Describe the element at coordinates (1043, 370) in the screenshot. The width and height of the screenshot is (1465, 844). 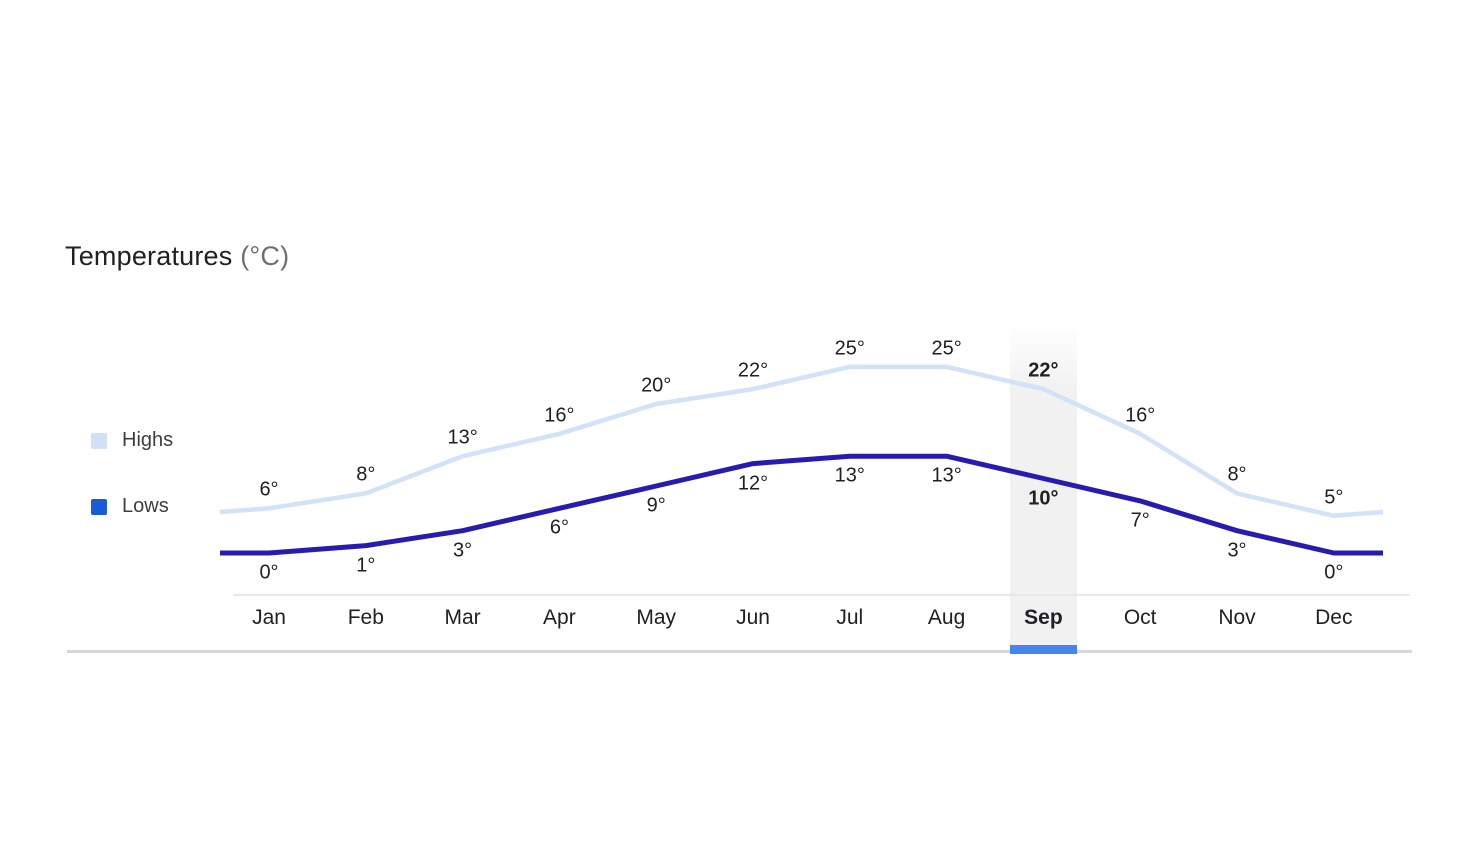
I see `high-label-sep: 22°` at that location.